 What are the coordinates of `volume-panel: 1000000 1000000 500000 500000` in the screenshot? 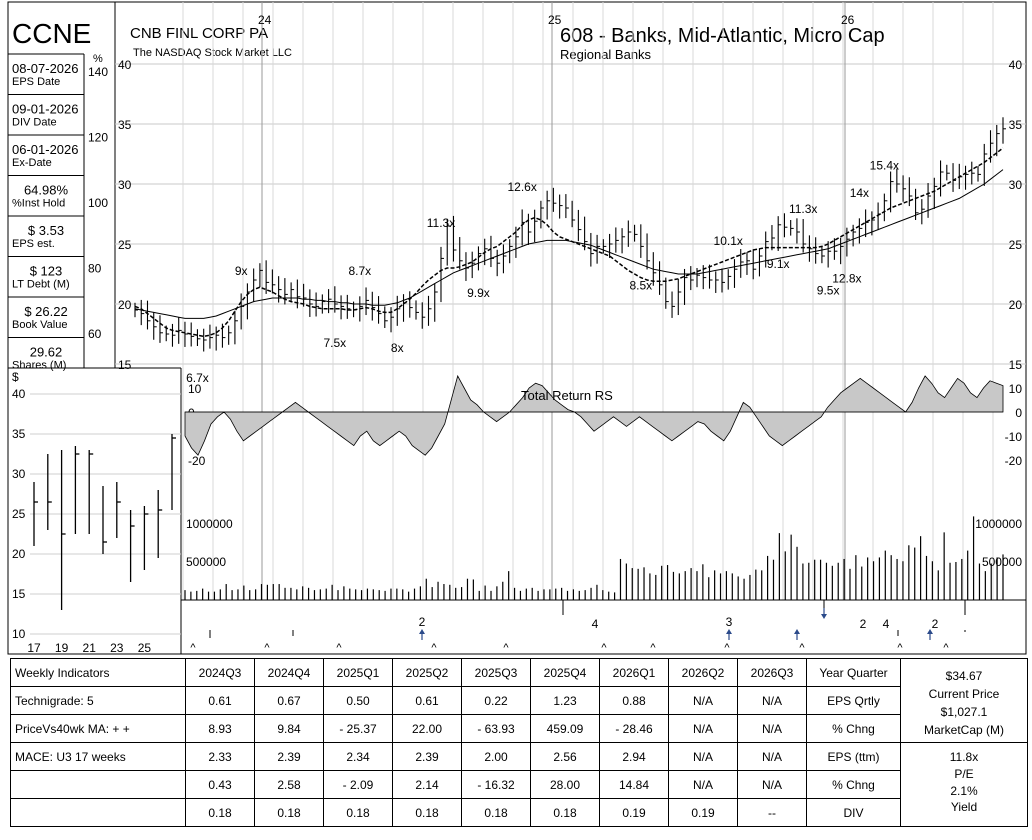 It's located at (603, 558).